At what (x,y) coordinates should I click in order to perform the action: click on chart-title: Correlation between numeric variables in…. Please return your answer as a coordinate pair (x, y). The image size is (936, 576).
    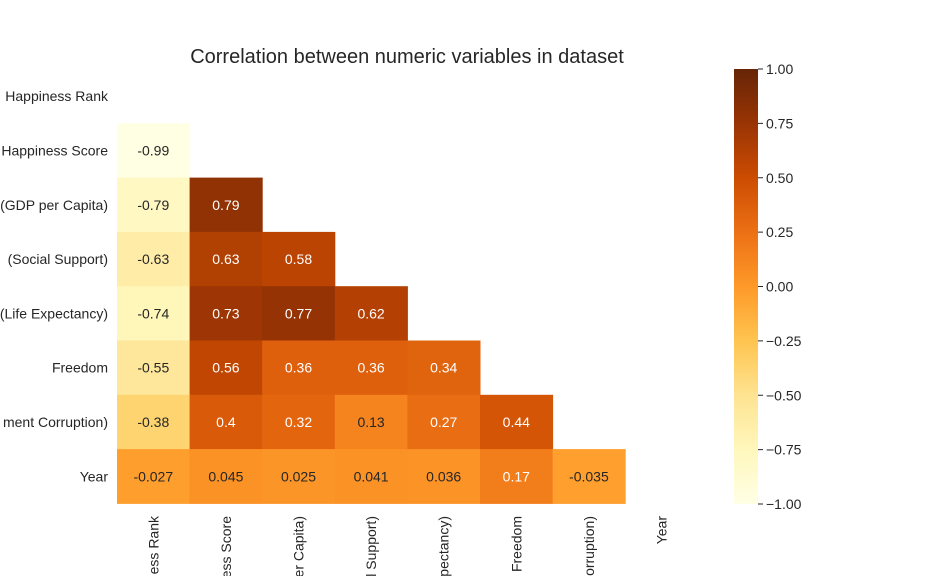
    Looking at the image, I should click on (407, 57).